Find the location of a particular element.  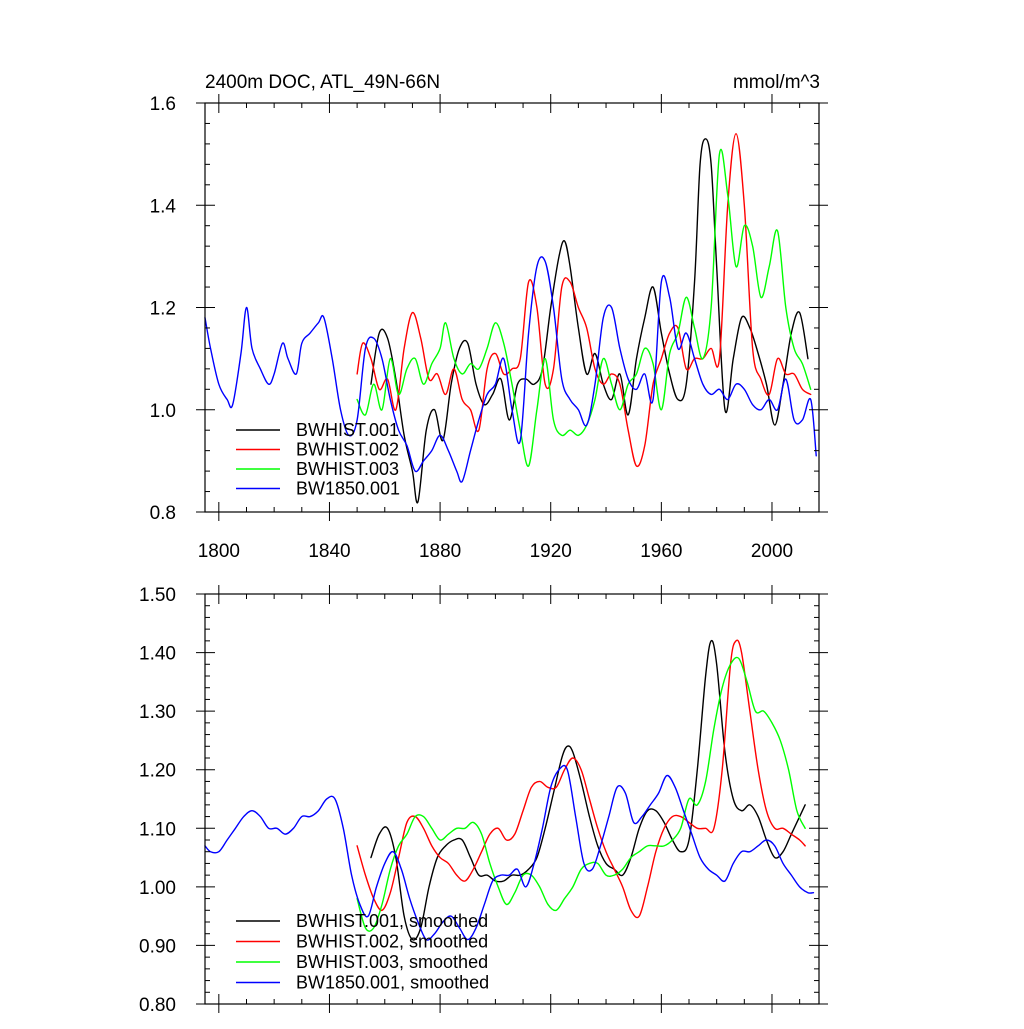

y-tick-label: 1.40 is located at coordinates (157, 654).